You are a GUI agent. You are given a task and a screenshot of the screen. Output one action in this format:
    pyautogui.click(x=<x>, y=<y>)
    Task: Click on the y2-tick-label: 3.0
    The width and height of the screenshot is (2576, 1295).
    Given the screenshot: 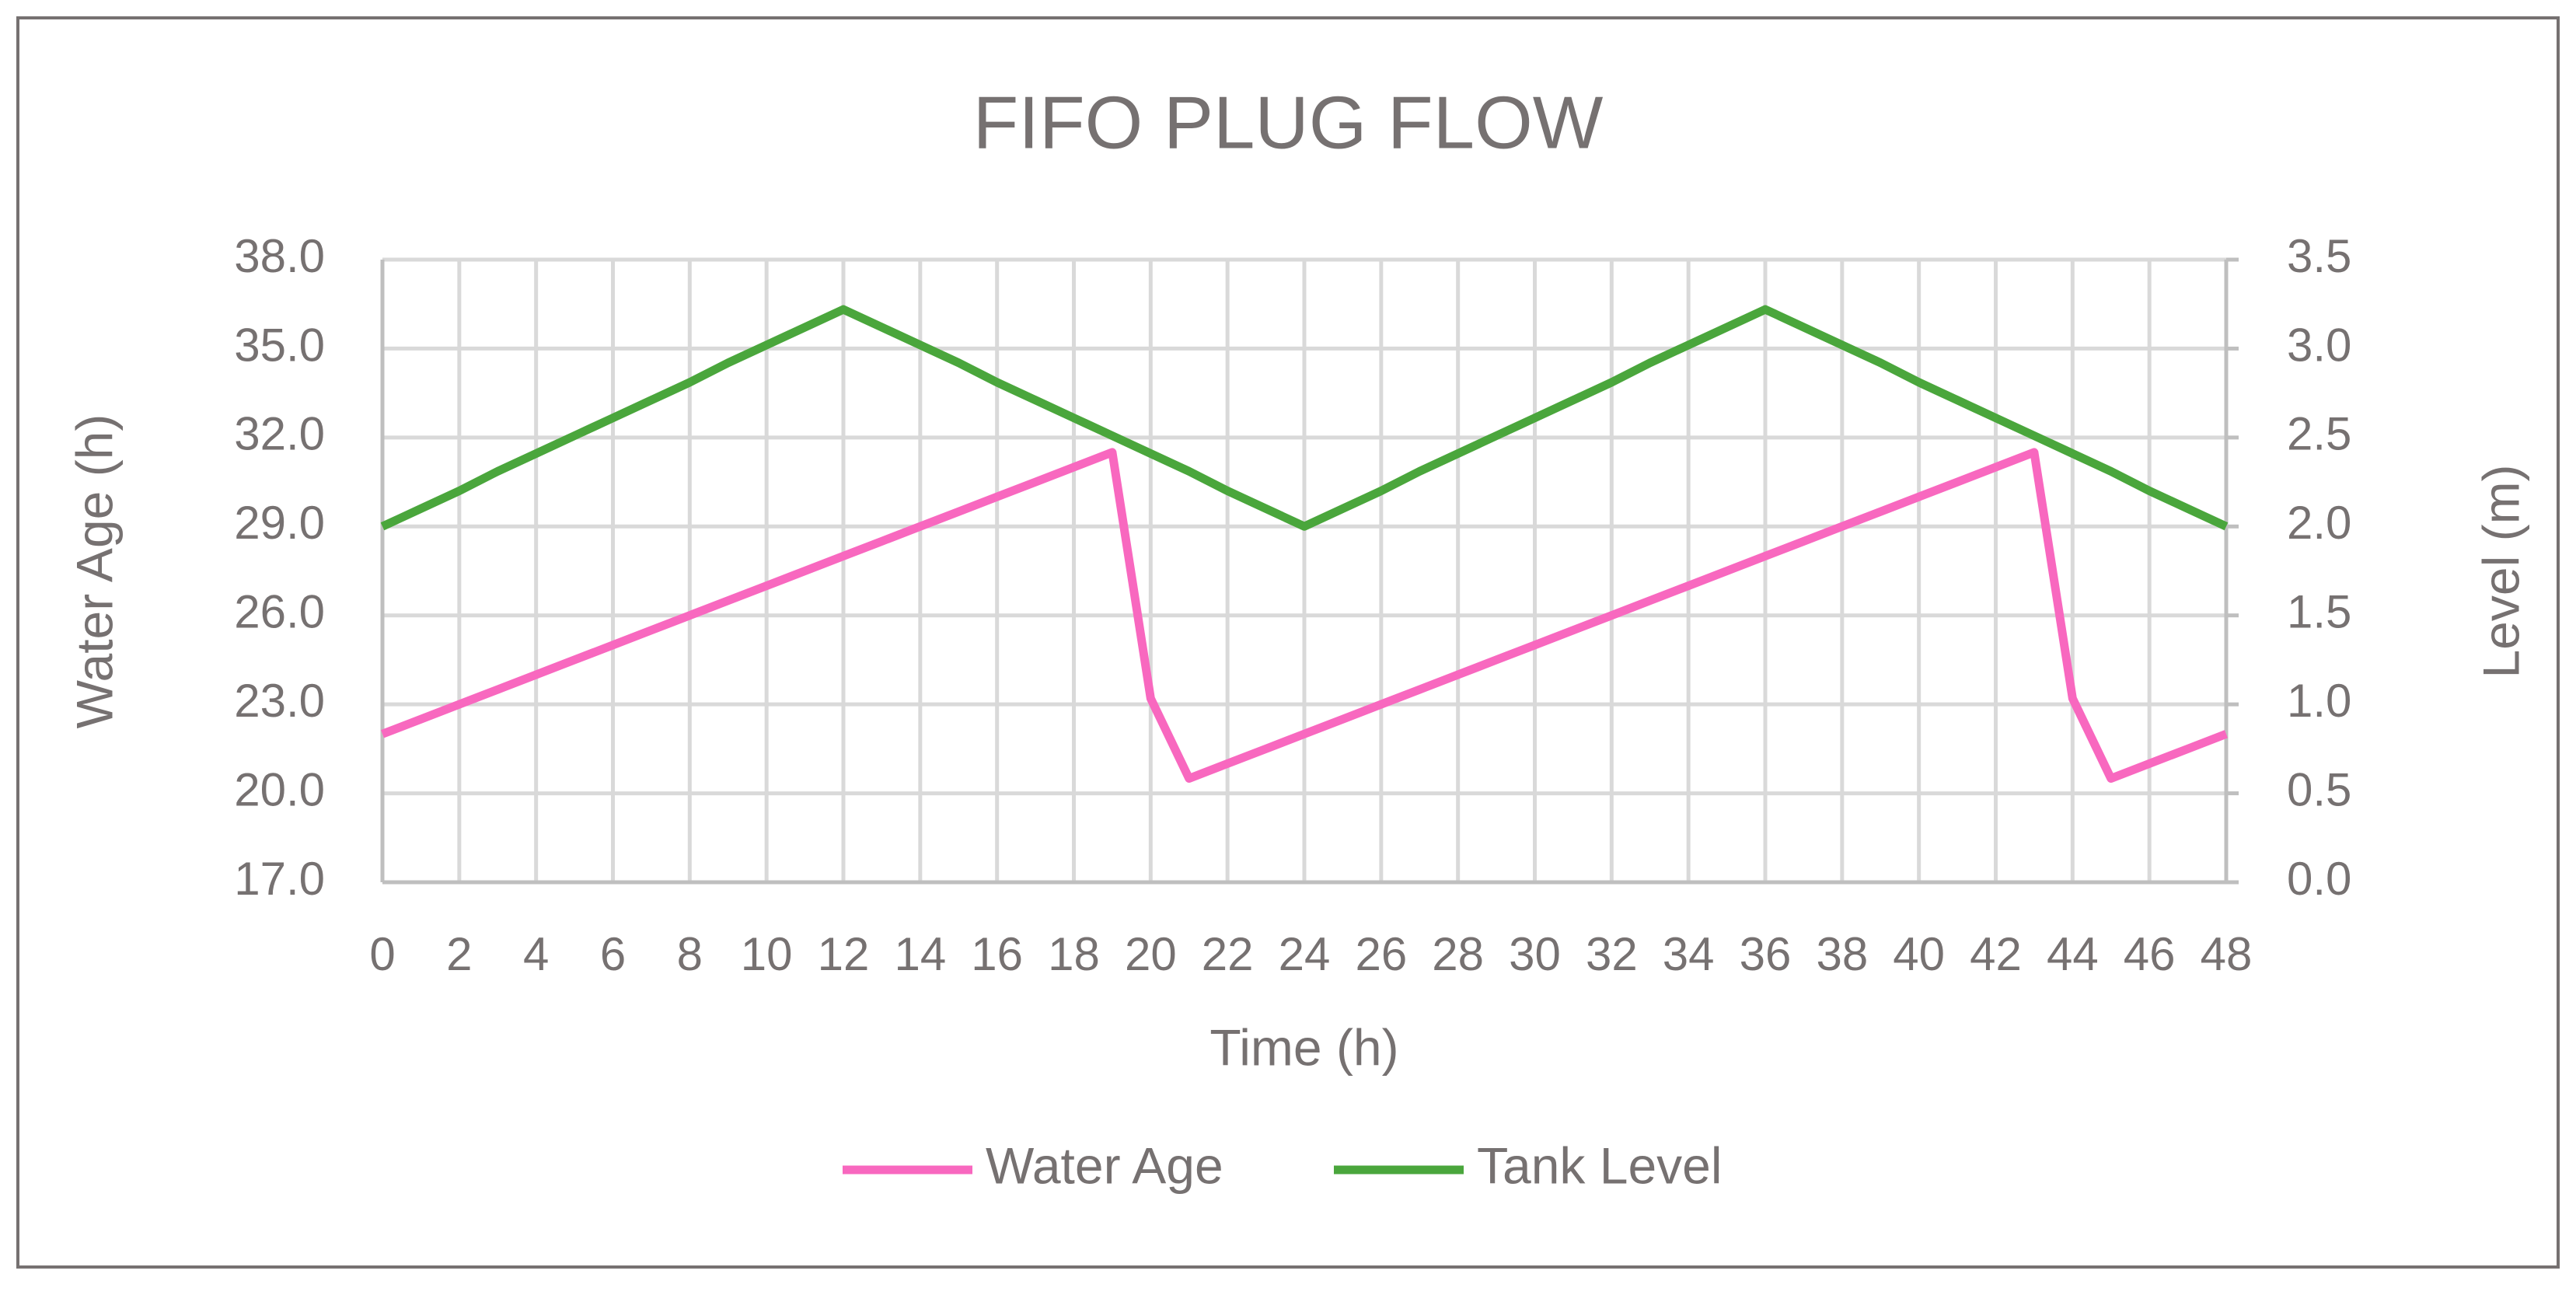 What is the action you would take?
    pyautogui.click(x=2319, y=345)
    